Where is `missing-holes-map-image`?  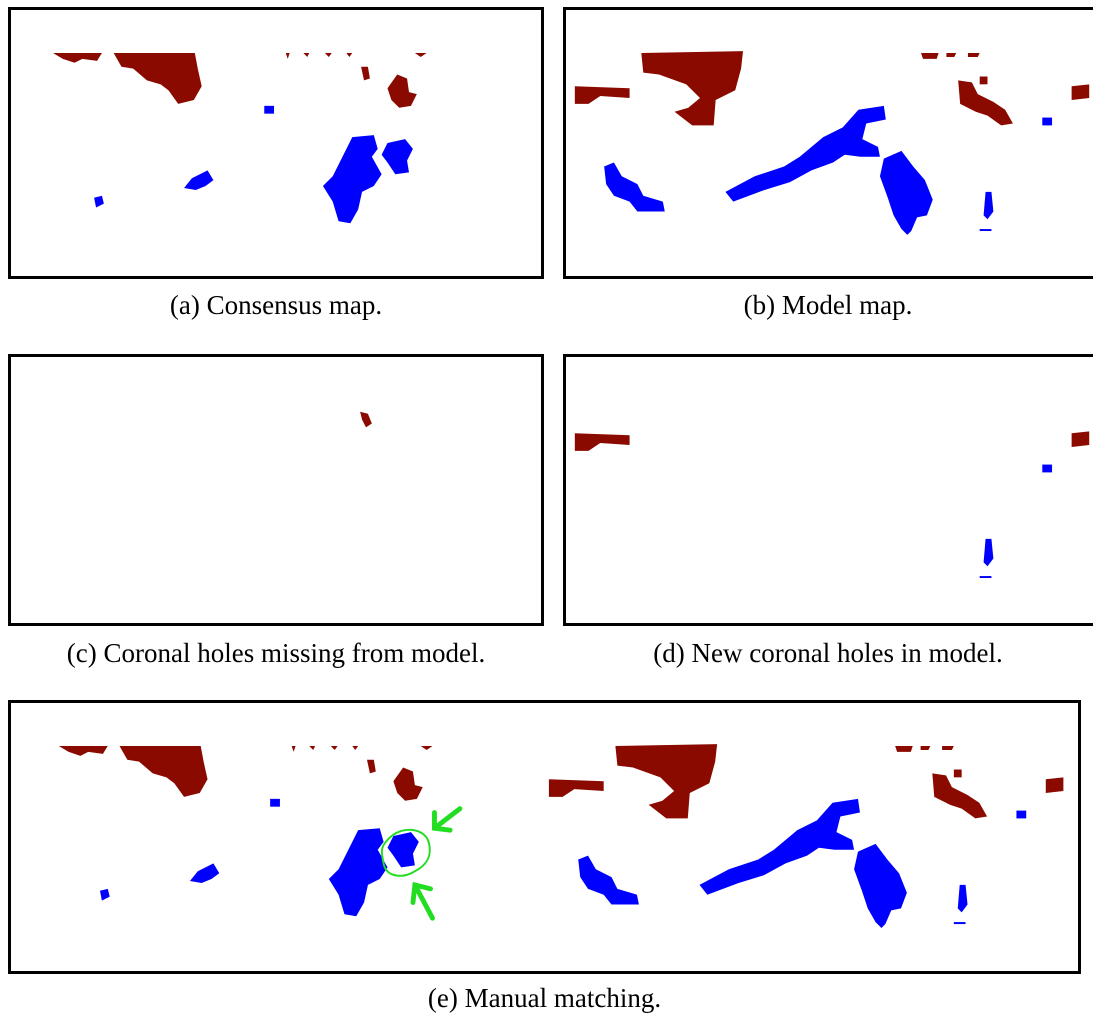 missing-holes-map-image is located at coordinates (366, 419).